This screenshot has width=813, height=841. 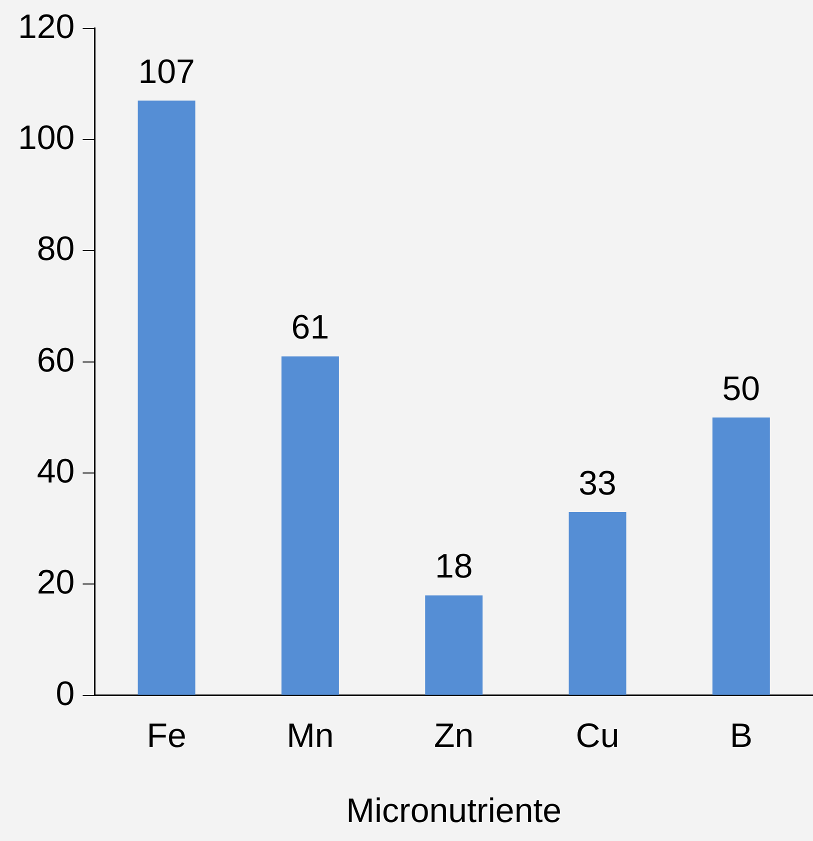 What do you see at coordinates (55, 471) in the screenshot?
I see `y-tick-label: 40` at bounding box center [55, 471].